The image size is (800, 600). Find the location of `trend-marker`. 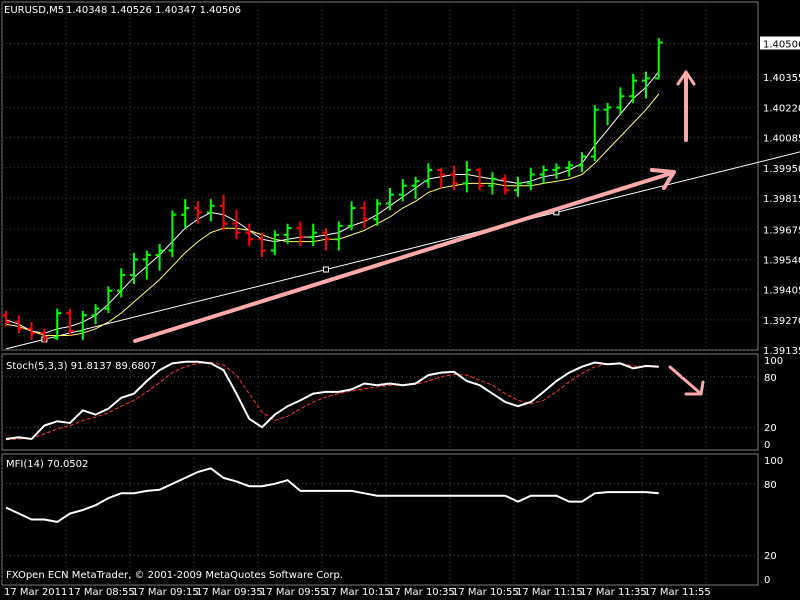

trend-marker is located at coordinates (326, 269).